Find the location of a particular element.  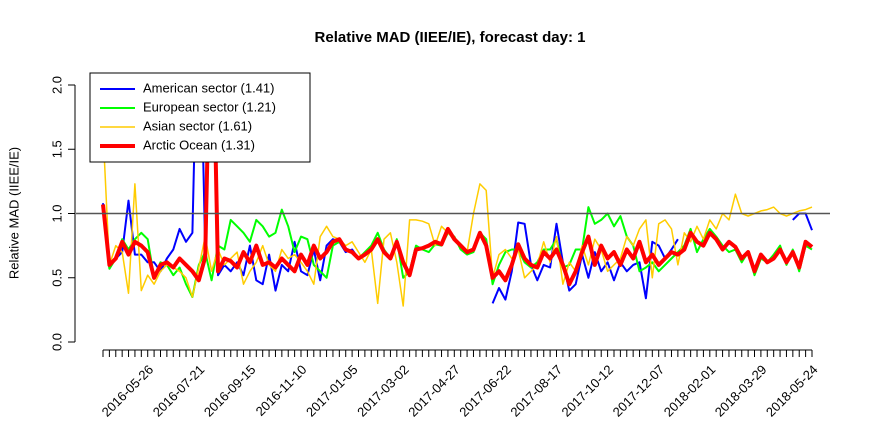

x-tick-label: 2018-05-24 is located at coordinates (792, 391).